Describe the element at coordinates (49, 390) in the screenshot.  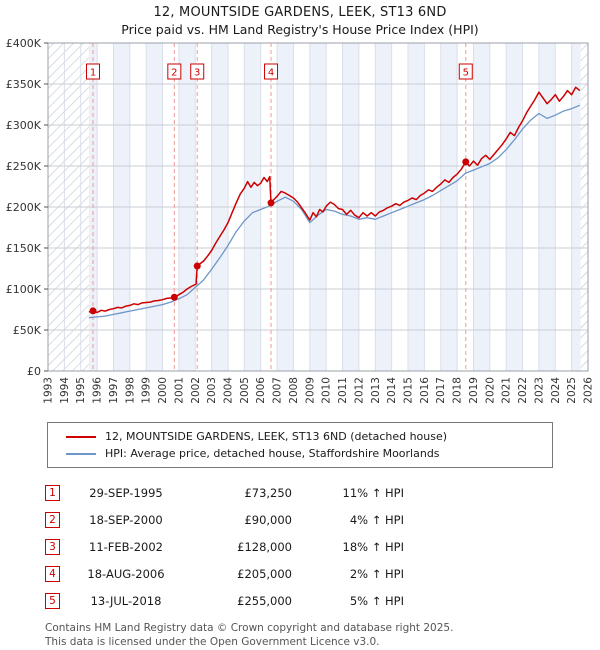
I see `svg-text: 1993` at that location.